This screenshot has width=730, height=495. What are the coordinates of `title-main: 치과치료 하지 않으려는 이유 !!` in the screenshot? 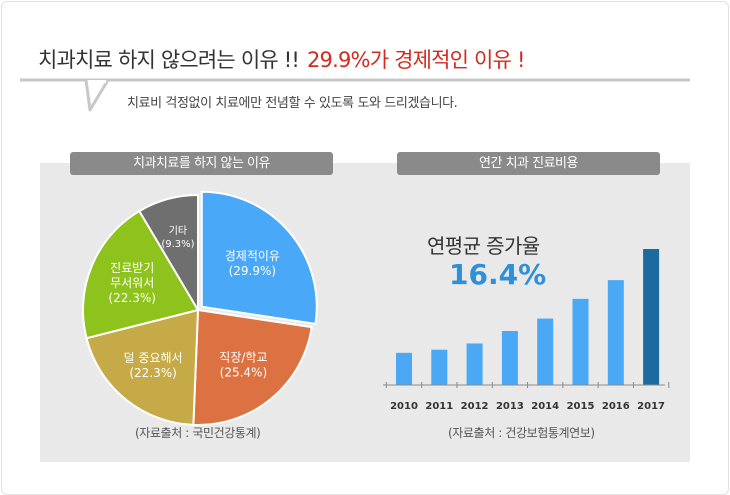 It's located at (169, 60).